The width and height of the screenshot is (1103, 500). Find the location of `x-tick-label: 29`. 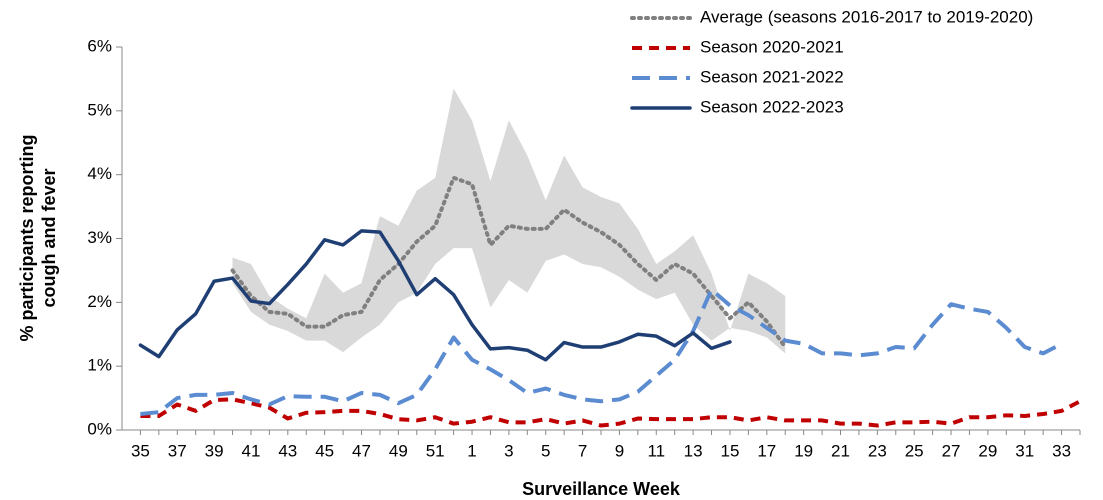

x-tick-label: 29 is located at coordinates (987, 450).